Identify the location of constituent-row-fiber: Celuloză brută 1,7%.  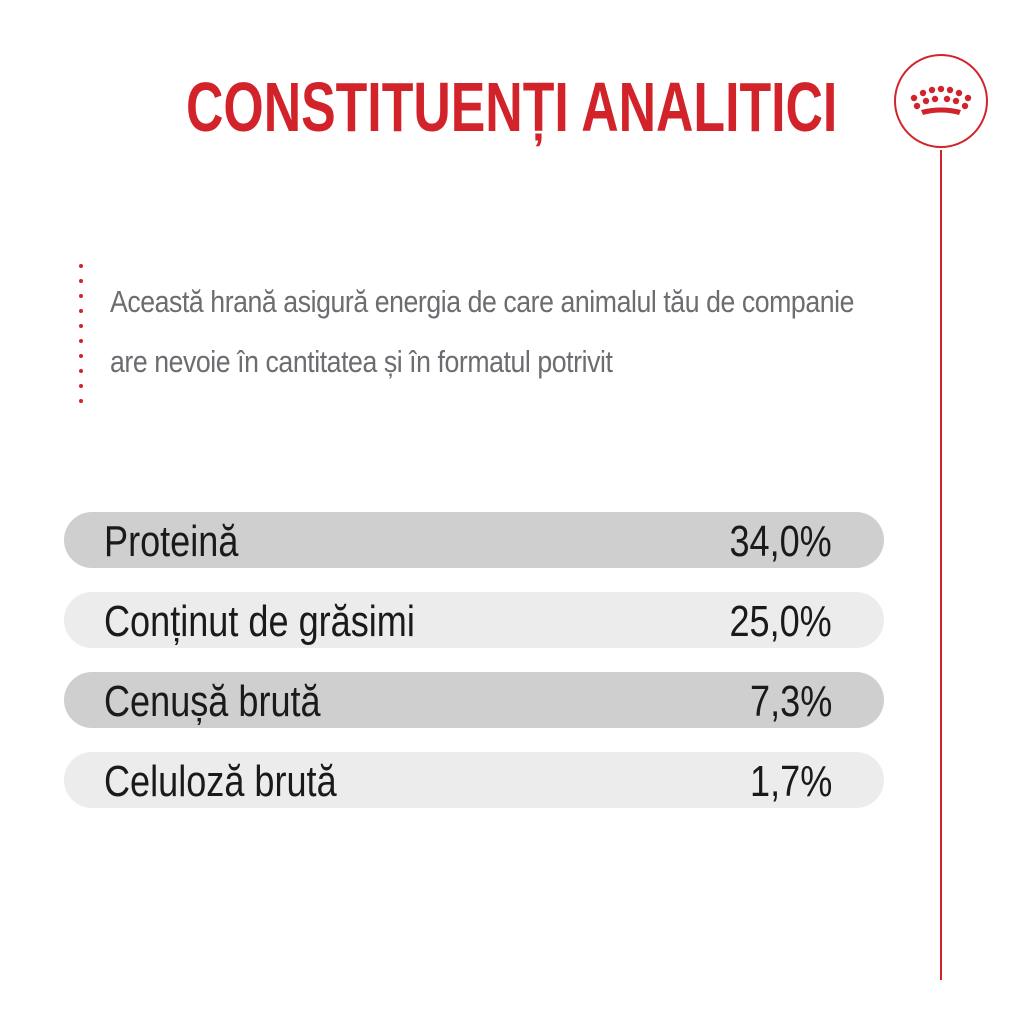
(474, 780).